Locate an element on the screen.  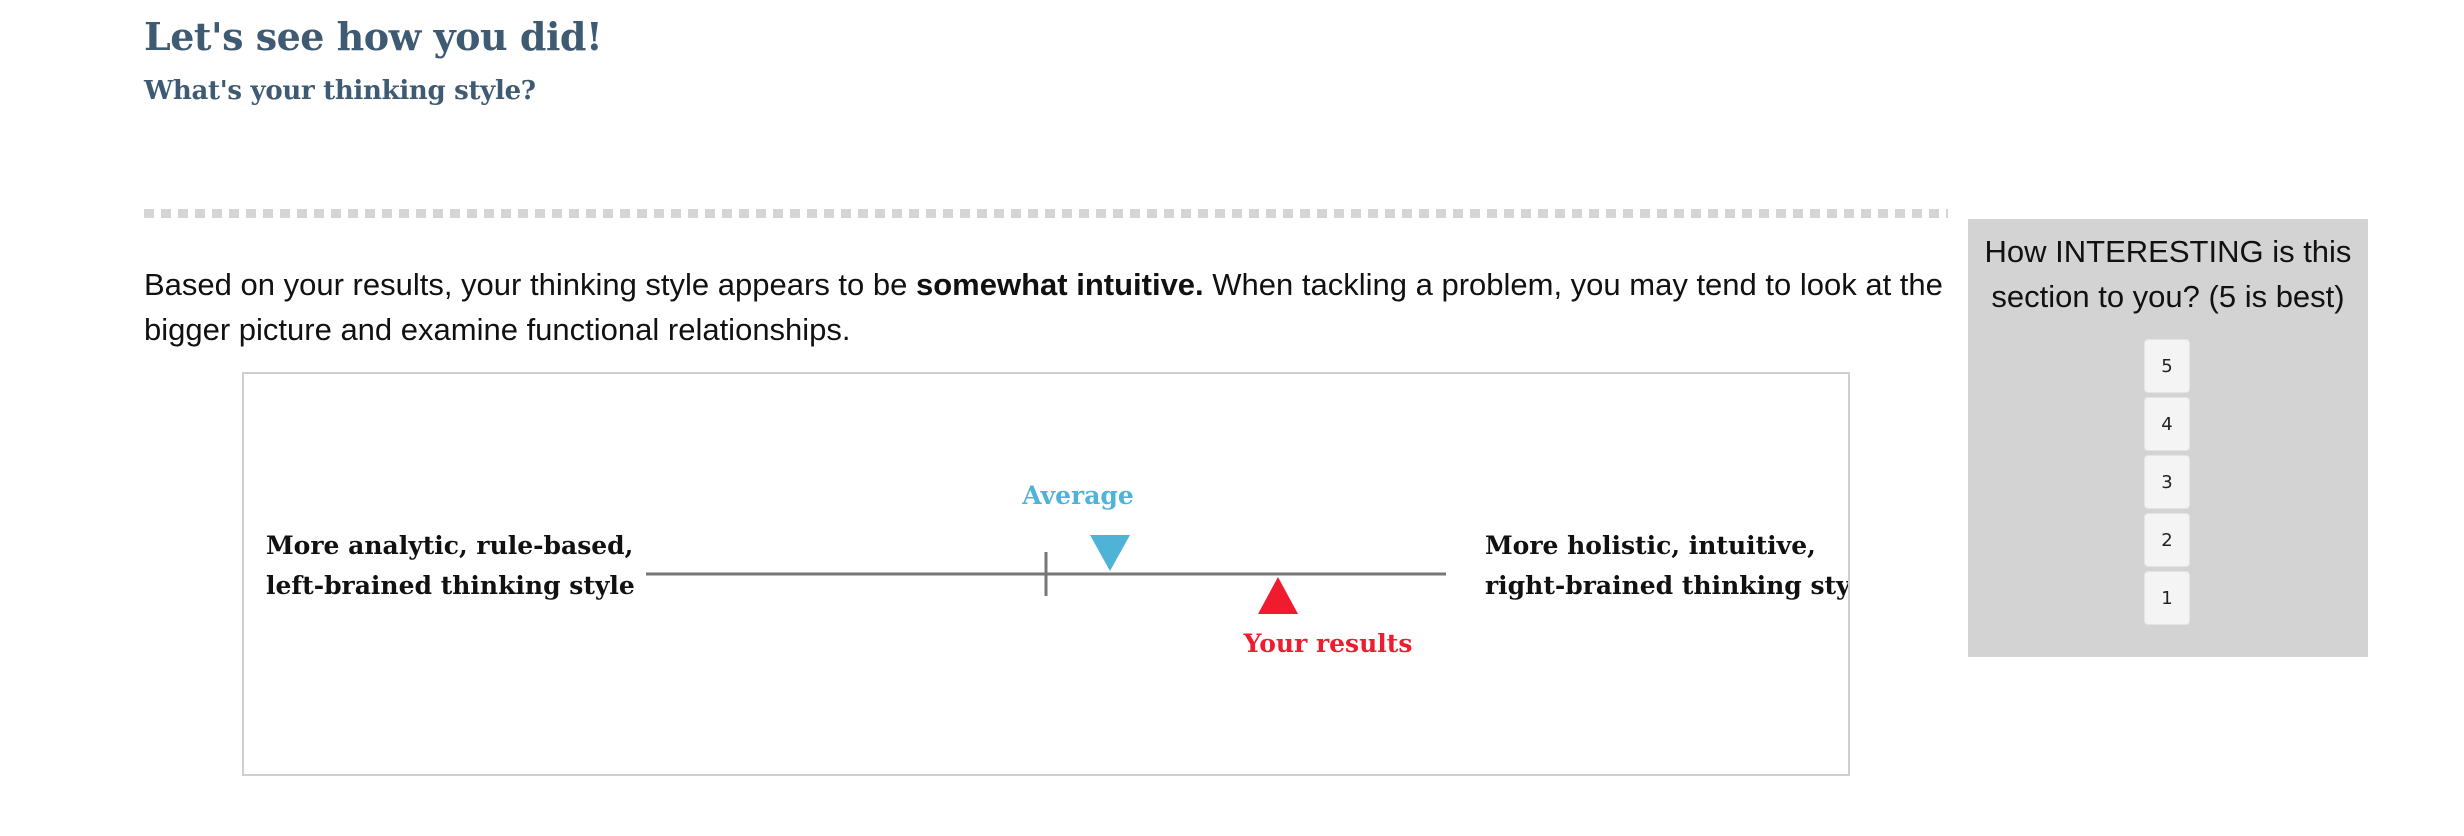
right-label-line1: More holistic, intuitive, is located at coordinates (1650, 545).